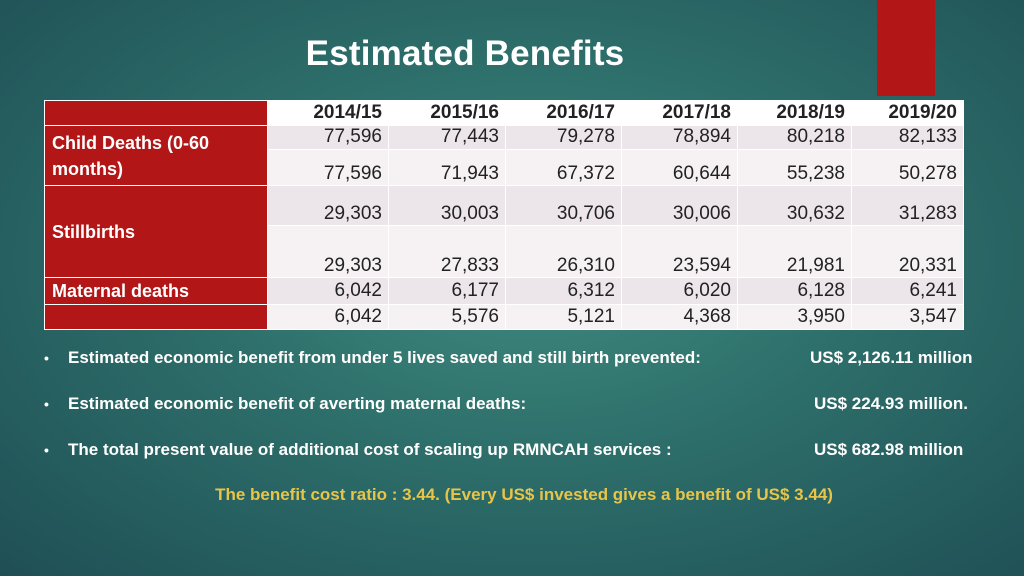 This screenshot has width=1024, height=576. What do you see at coordinates (891, 357) in the screenshot?
I see `bullet-value: US$ 2,126.11 million` at bounding box center [891, 357].